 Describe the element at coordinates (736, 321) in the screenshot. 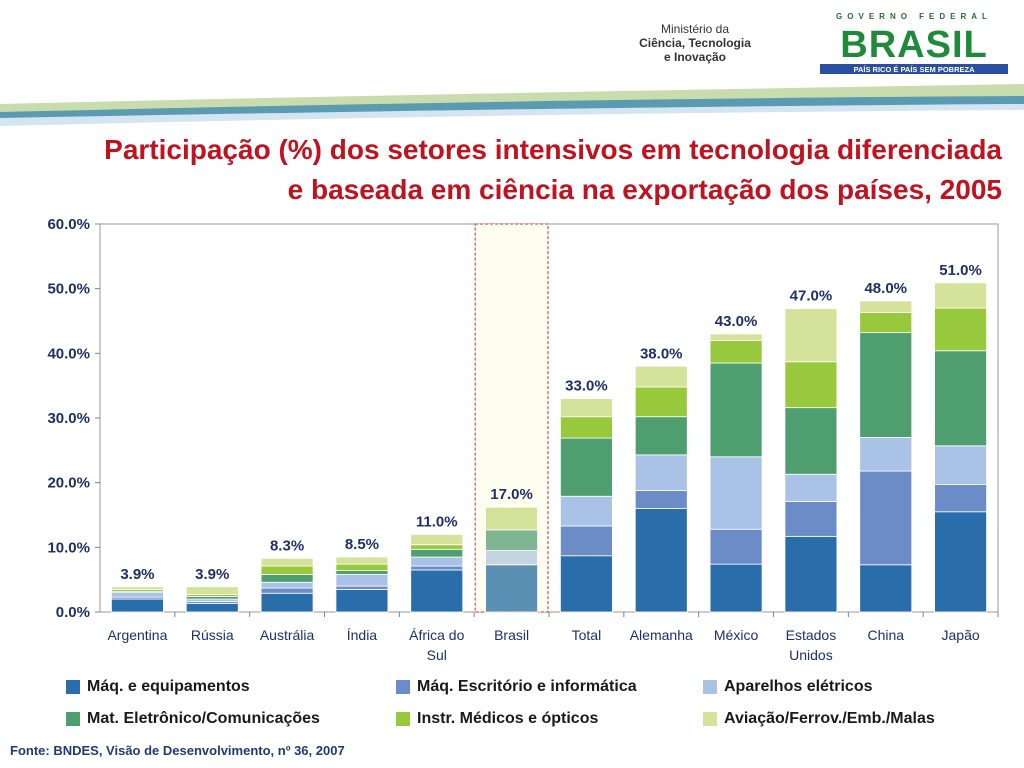

I see `total-label: 43.0%` at that location.